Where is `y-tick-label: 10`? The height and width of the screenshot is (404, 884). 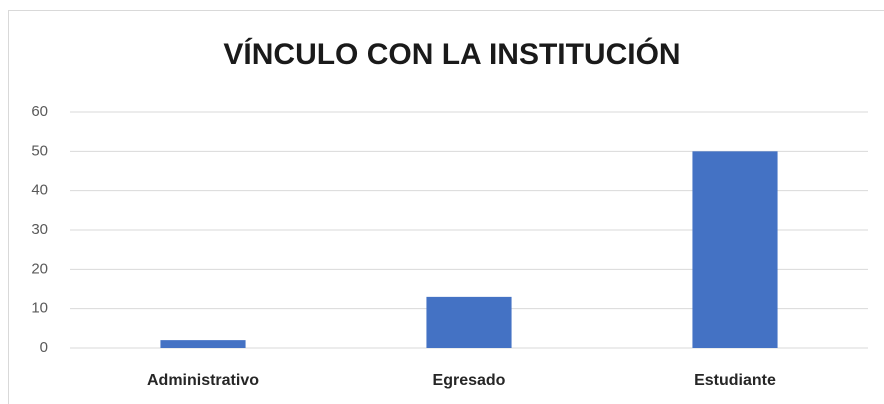
y-tick-label: 10 is located at coordinates (39, 308).